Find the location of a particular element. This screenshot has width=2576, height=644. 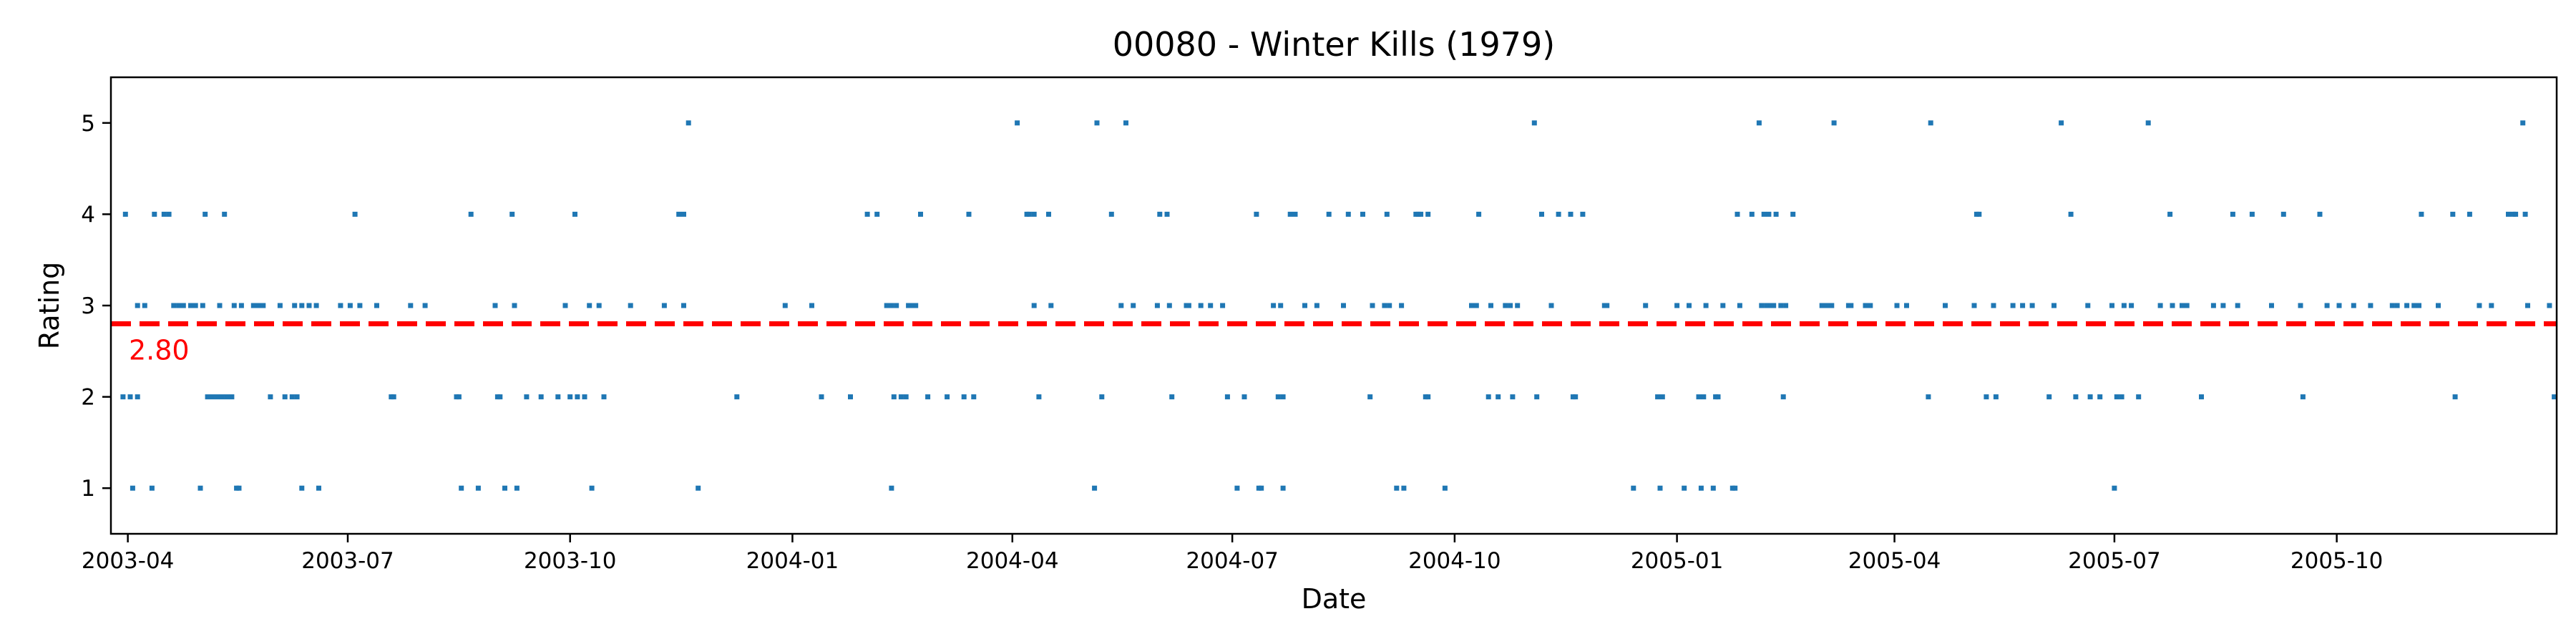

x-tick-label: 2004-07 is located at coordinates (1232, 561).